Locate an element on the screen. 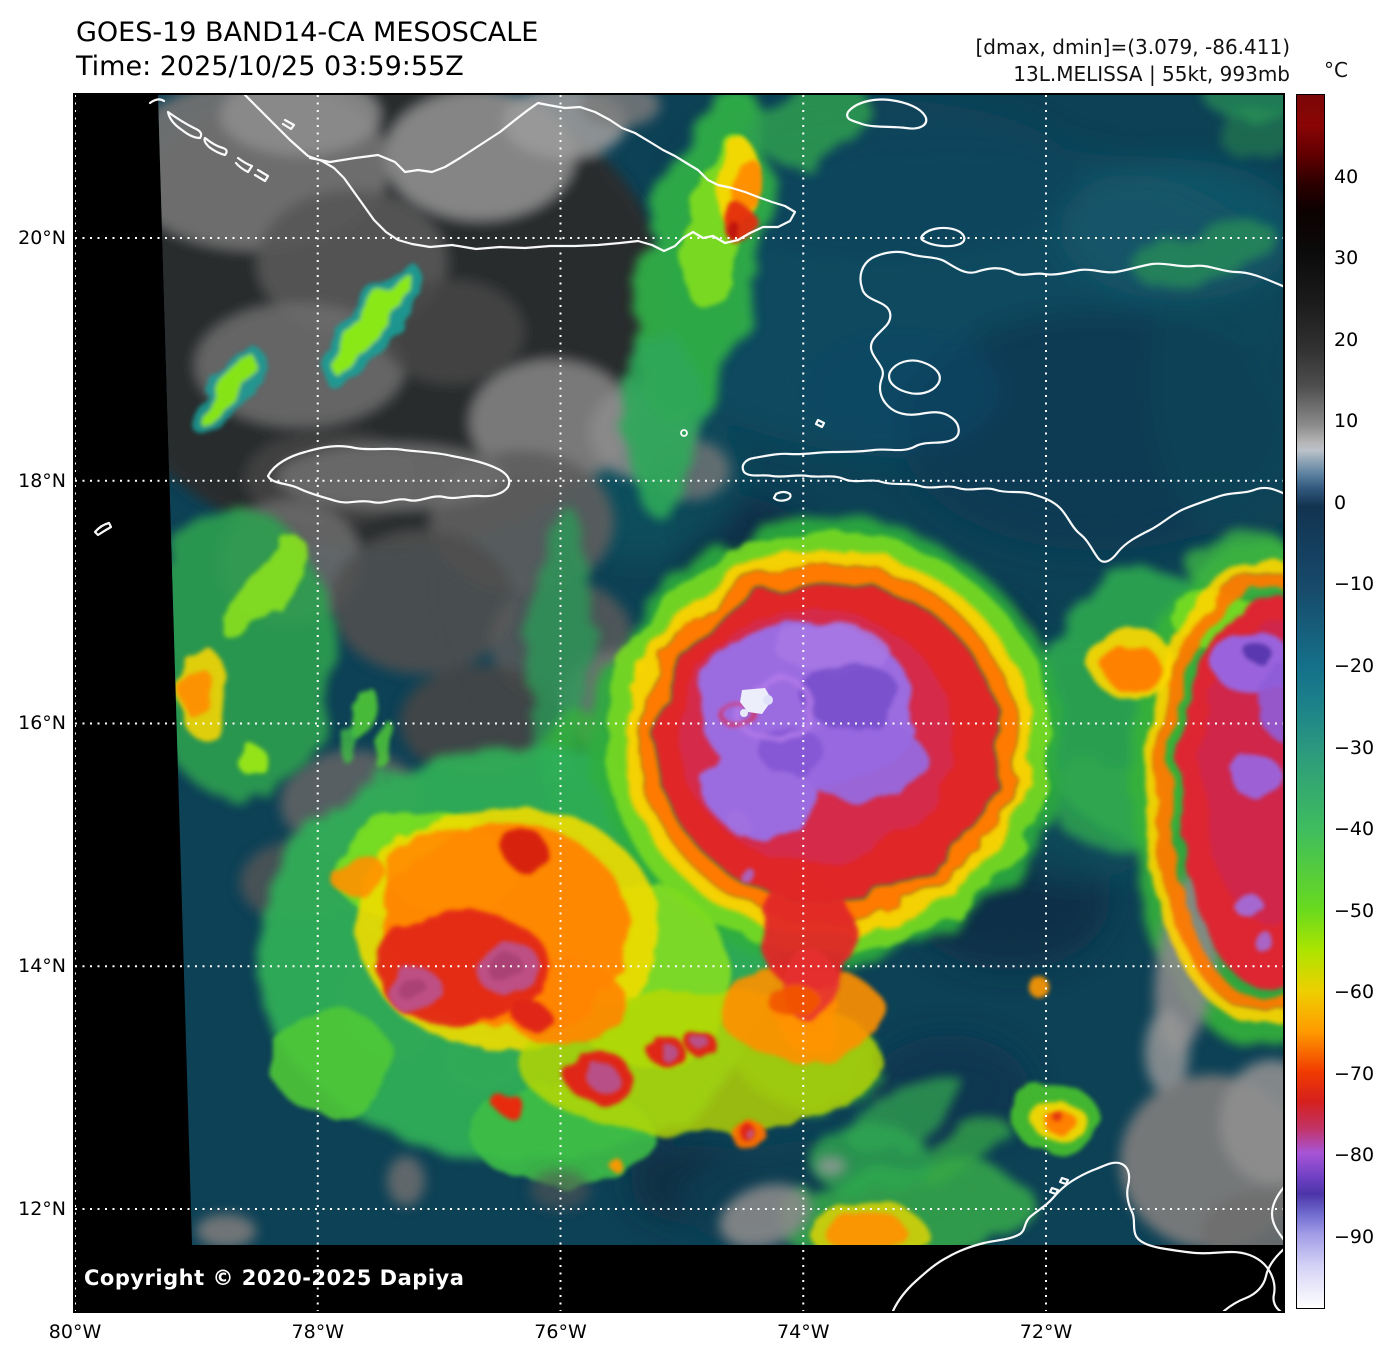  lon-tick-label: 76°W is located at coordinates (560, 1332).